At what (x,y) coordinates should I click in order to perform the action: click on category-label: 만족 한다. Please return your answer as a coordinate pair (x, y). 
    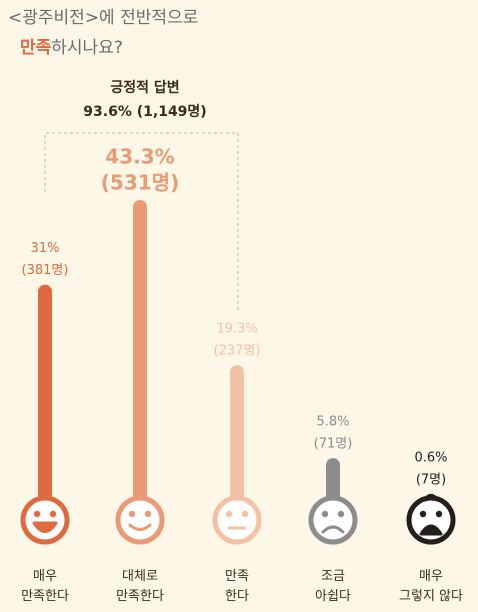
    Looking at the image, I should click on (237, 586).